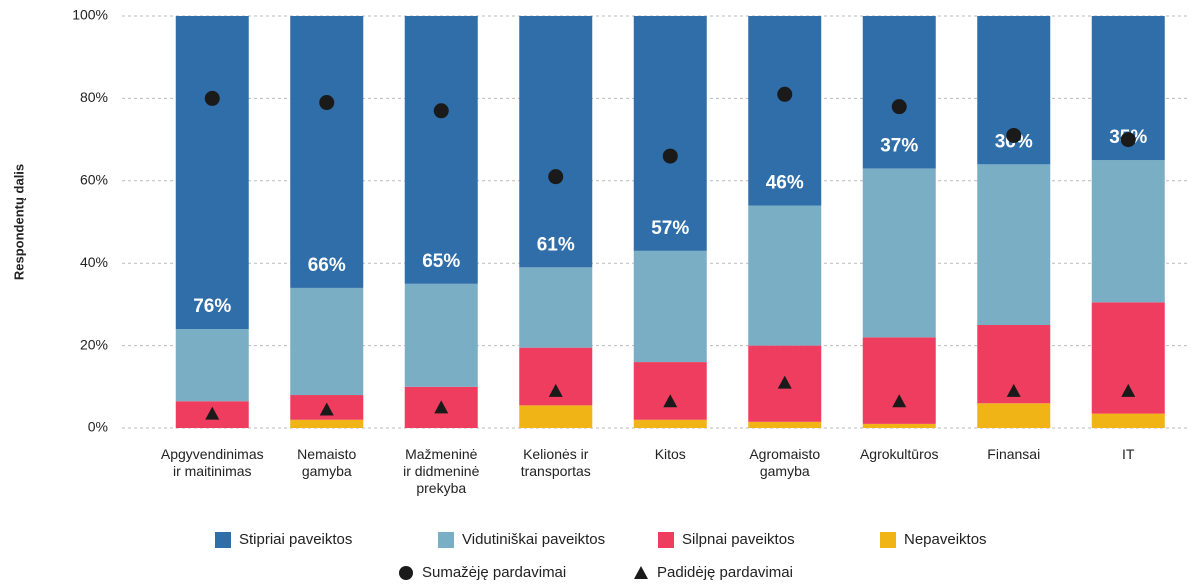  I want to click on y-tick-label: 60%, so click(94, 180).